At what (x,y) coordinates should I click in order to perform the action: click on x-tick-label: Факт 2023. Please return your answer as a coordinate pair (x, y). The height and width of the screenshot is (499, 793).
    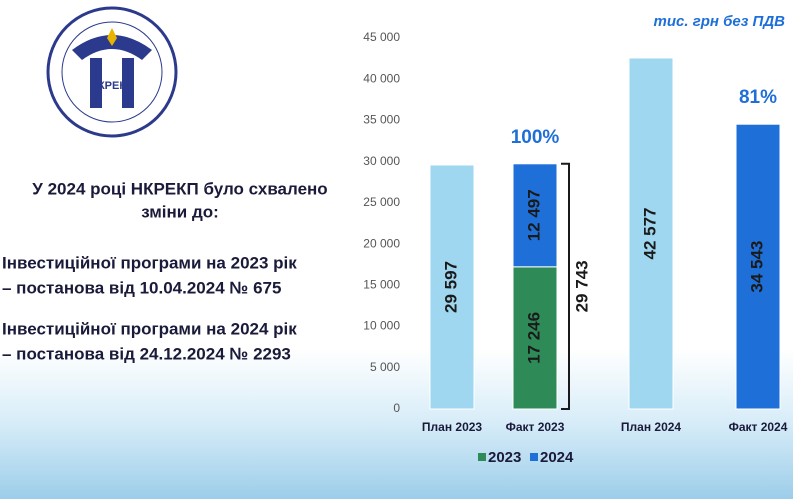
    Looking at the image, I should click on (535, 427).